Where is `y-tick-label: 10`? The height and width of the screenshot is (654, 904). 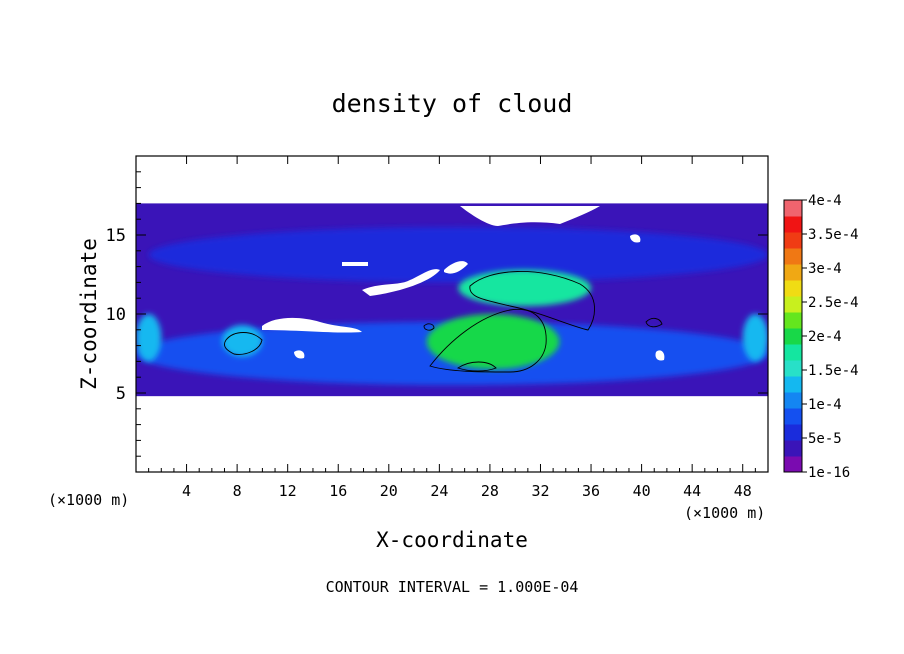 y-tick-label: 10 is located at coordinates (116, 315).